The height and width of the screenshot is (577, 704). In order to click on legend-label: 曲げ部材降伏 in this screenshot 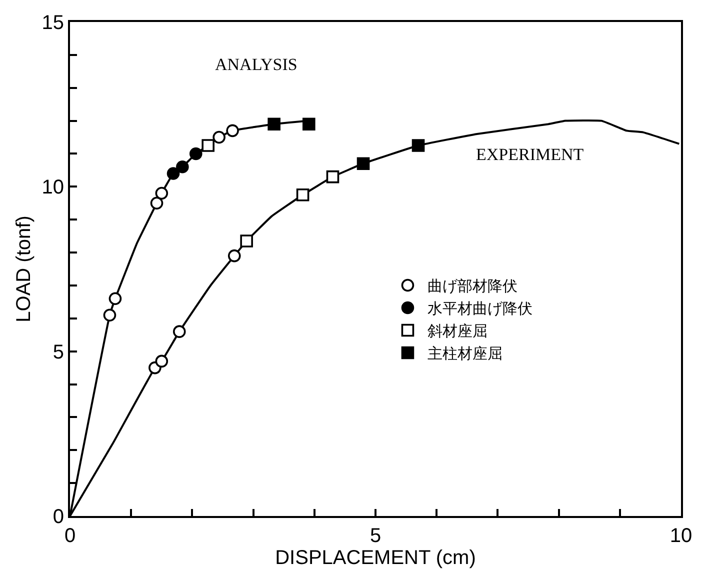, I will do `click(473, 286)`.